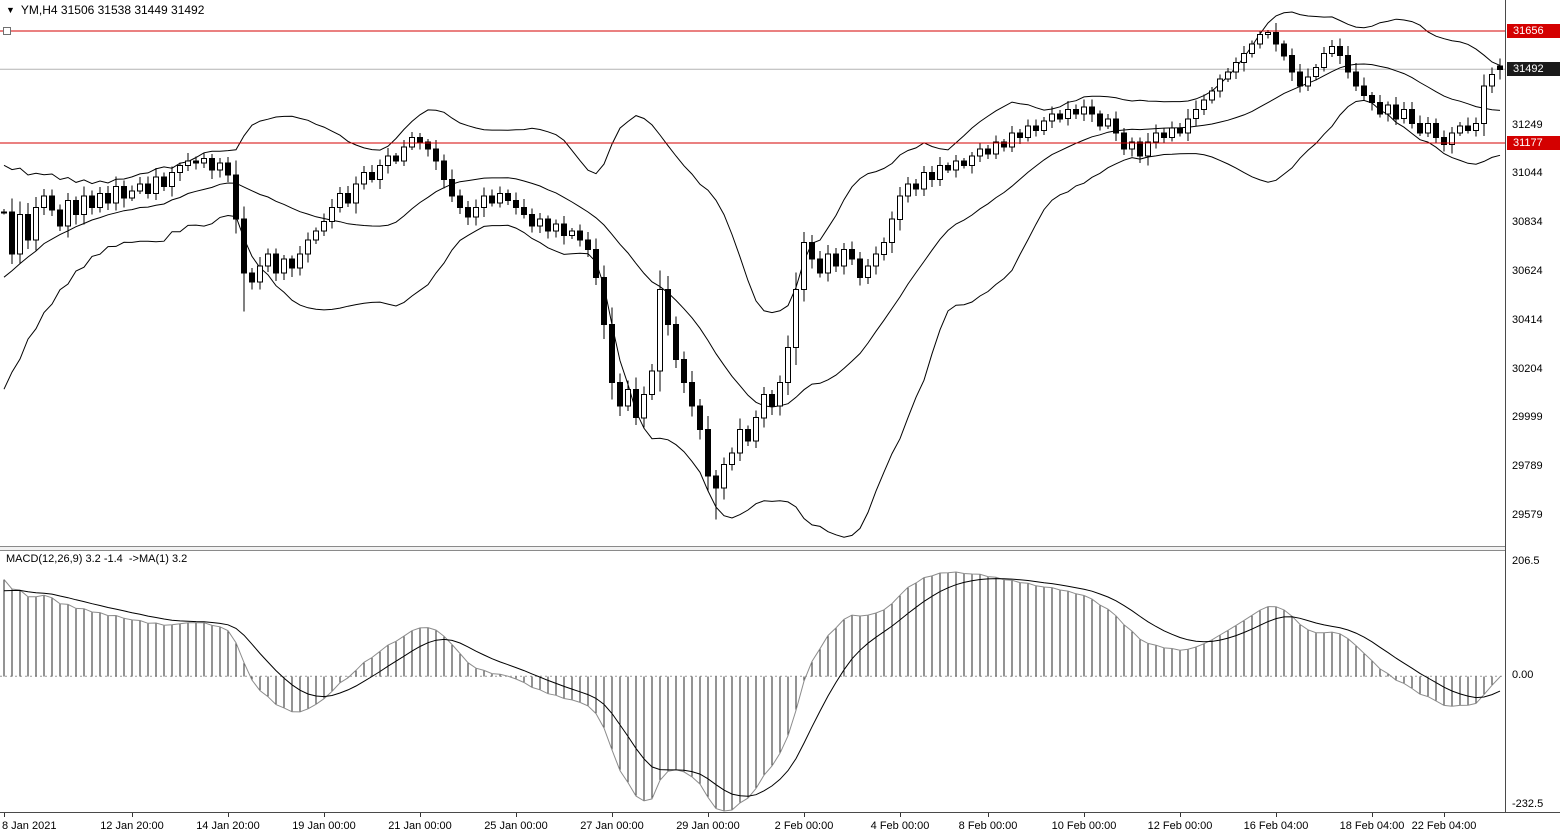  I want to click on pane-splitter, so click(780, 548).